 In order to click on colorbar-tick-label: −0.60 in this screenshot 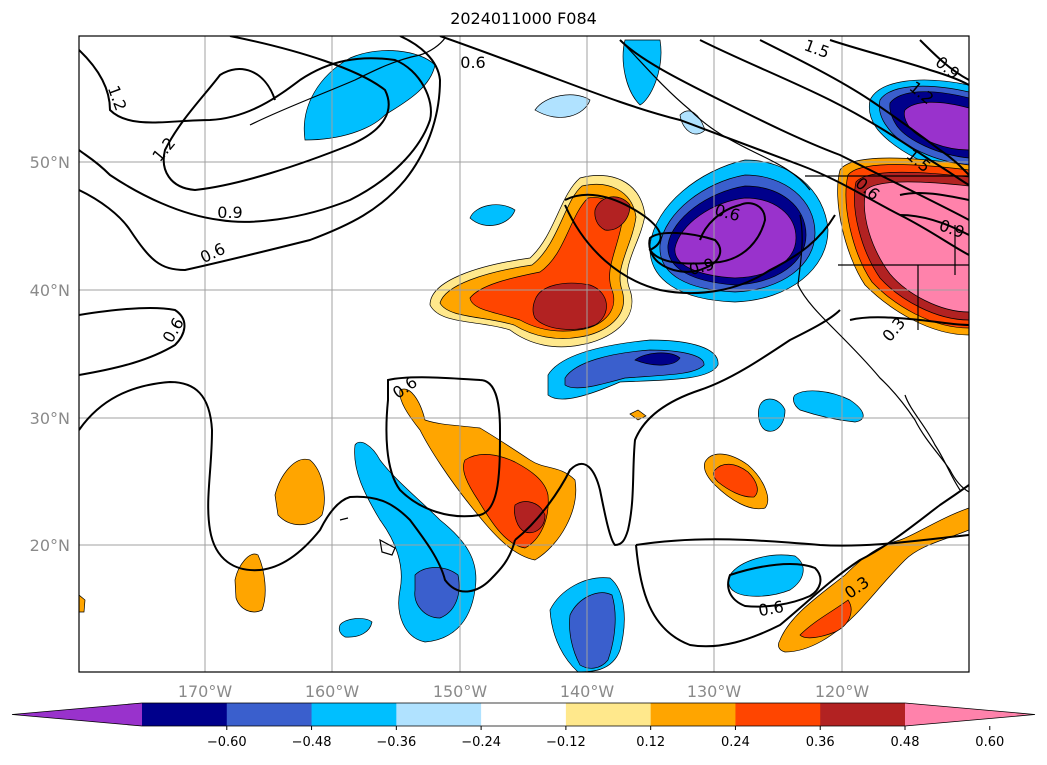, I will do `click(227, 742)`.